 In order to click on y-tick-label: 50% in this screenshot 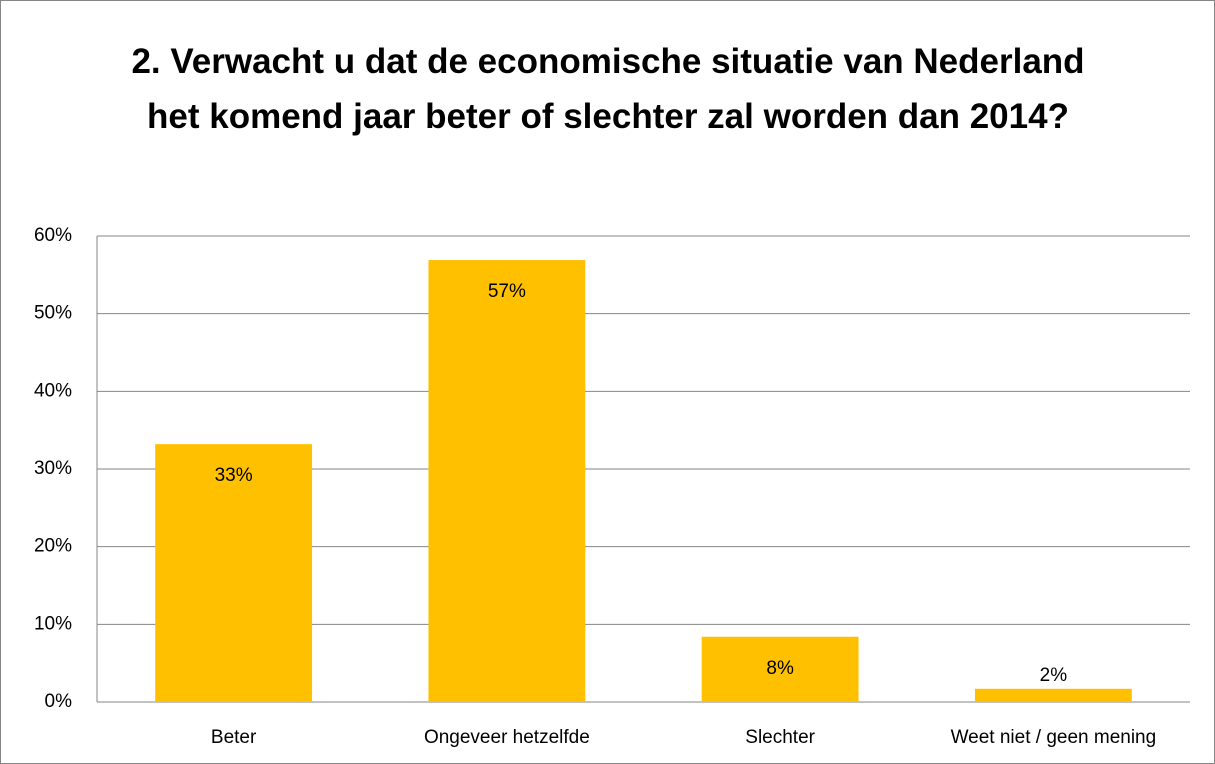, I will do `click(53, 313)`.